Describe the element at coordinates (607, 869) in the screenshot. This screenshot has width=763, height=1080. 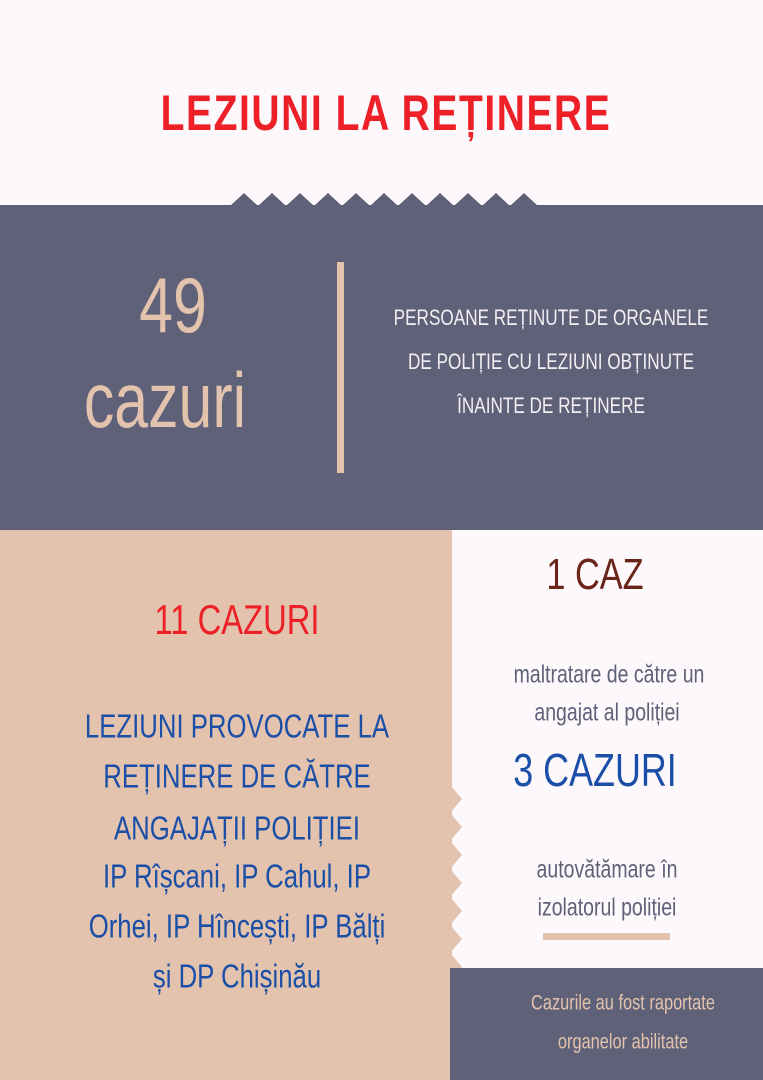
I see `right-text-line: autovătămare în` at that location.